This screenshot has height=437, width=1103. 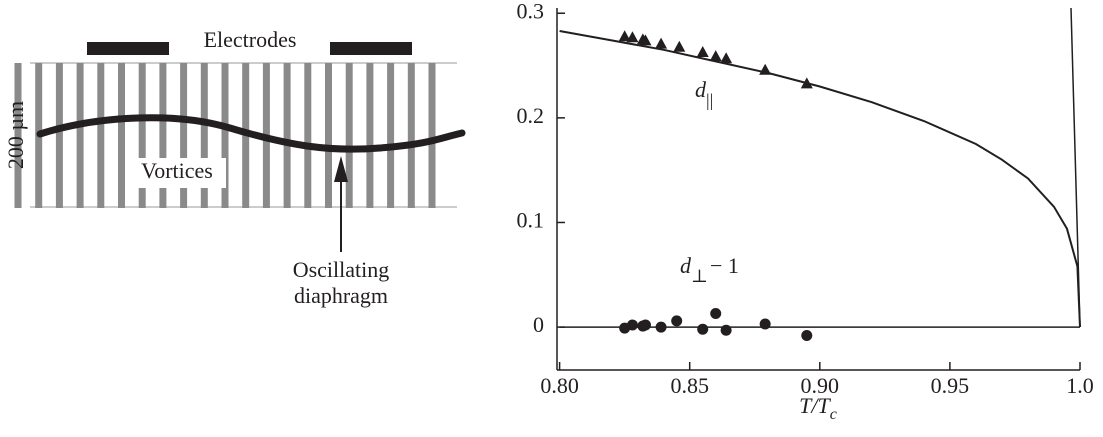 What do you see at coordinates (689, 385) in the screenshot?
I see `x-tick-label: 0.85` at bounding box center [689, 385].